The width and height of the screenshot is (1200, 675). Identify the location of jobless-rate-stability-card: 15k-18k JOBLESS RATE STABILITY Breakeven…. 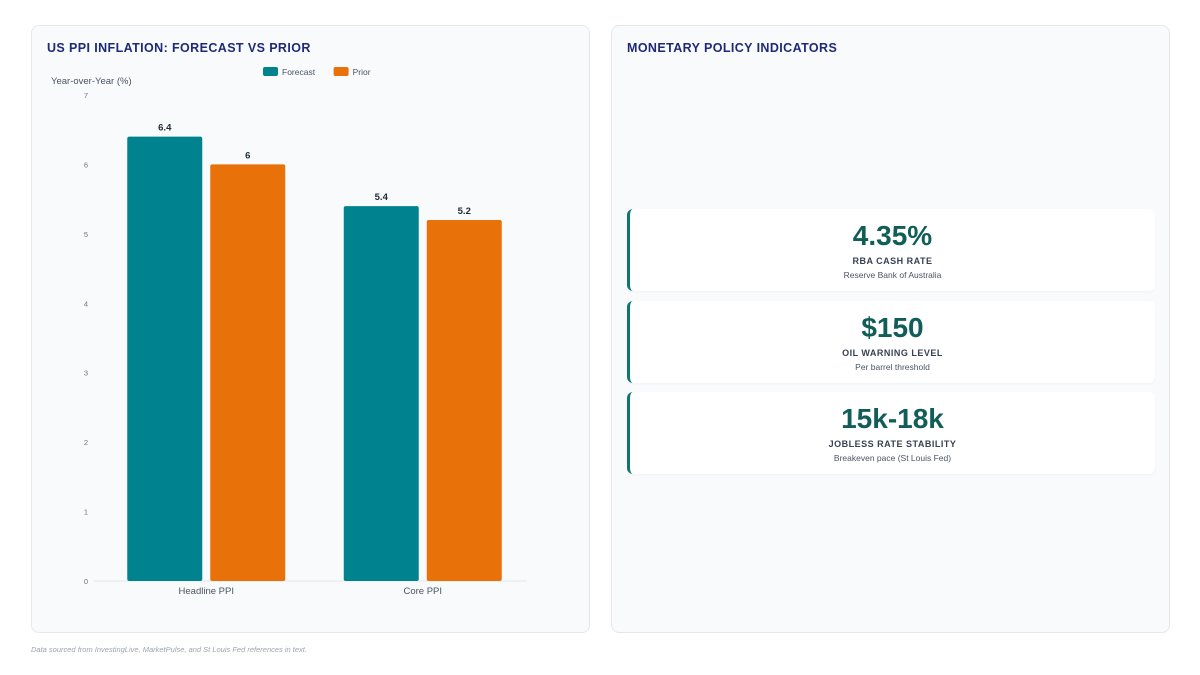
(891, 433).